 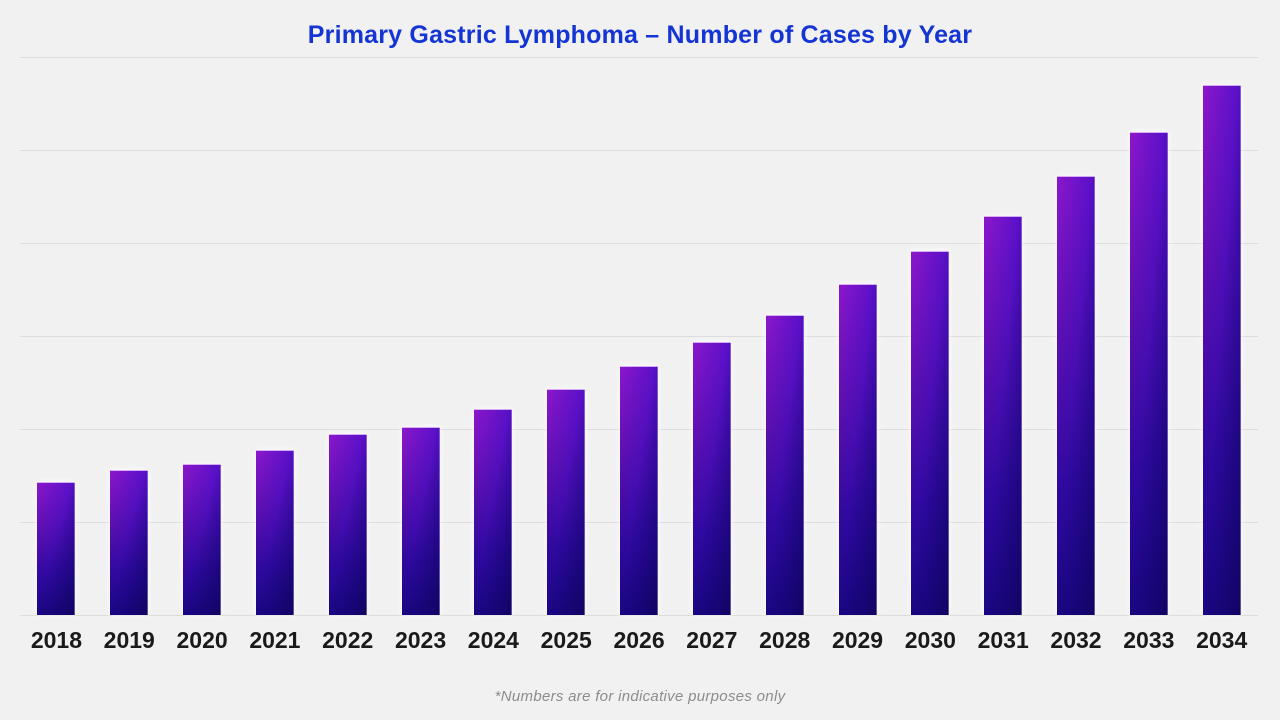 What do you see at coordinates (129, 542) in the screenshot?
I see `bar-2019` at bounding box center [129, 542].